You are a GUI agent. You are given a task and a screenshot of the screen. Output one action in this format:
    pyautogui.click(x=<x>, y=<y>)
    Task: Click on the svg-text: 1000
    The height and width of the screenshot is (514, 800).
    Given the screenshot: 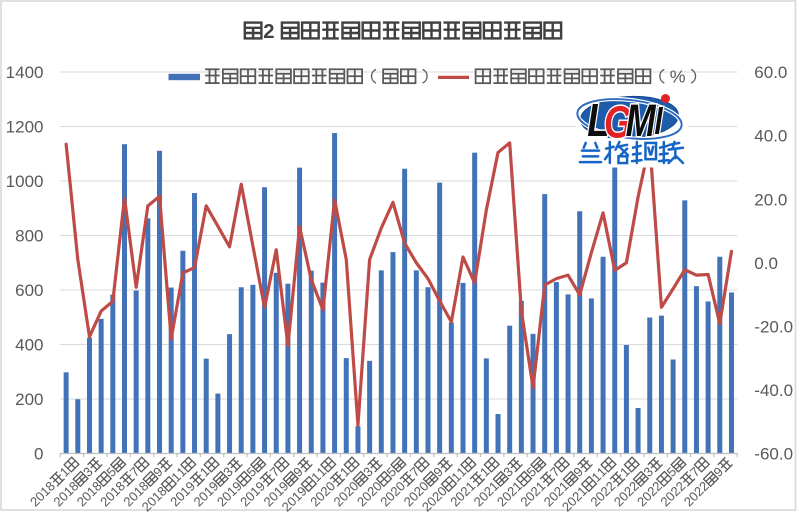 What is the action you would take?
    pyautogui.click(x=25, y=181)
    